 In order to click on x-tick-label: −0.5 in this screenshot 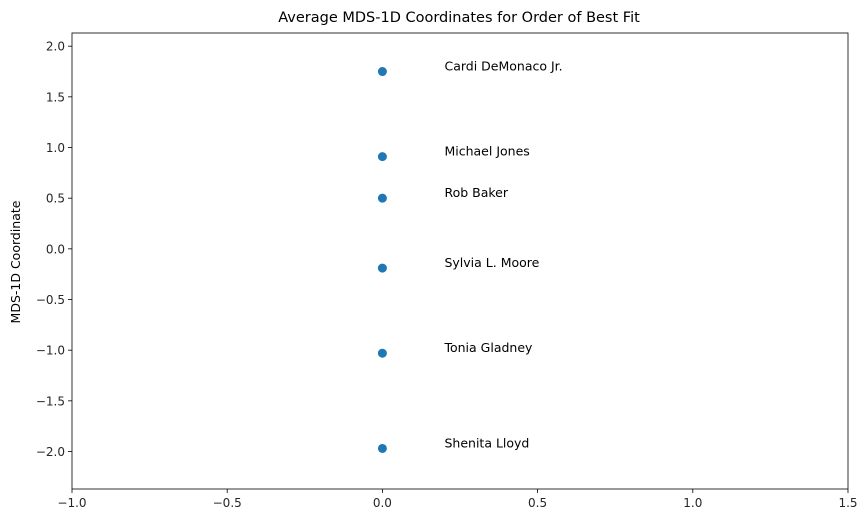, I will do `click(227, 503)`.